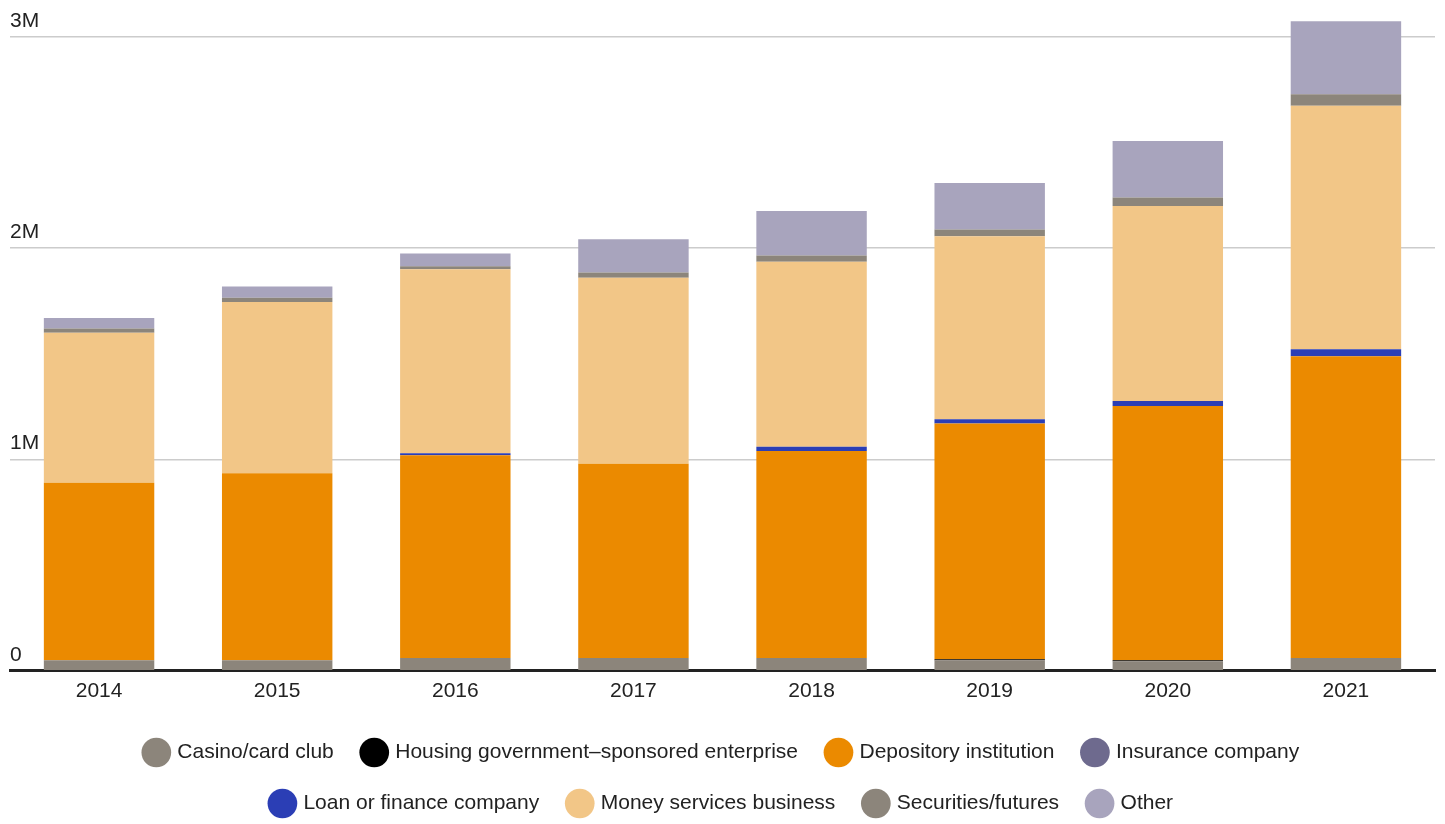 This screenshot has width=1445, height=824. What do you see at coordinates (1168, 690) in the screenshot?
I see `x-tick-label: 2020` at bounding box center [1168, 690].